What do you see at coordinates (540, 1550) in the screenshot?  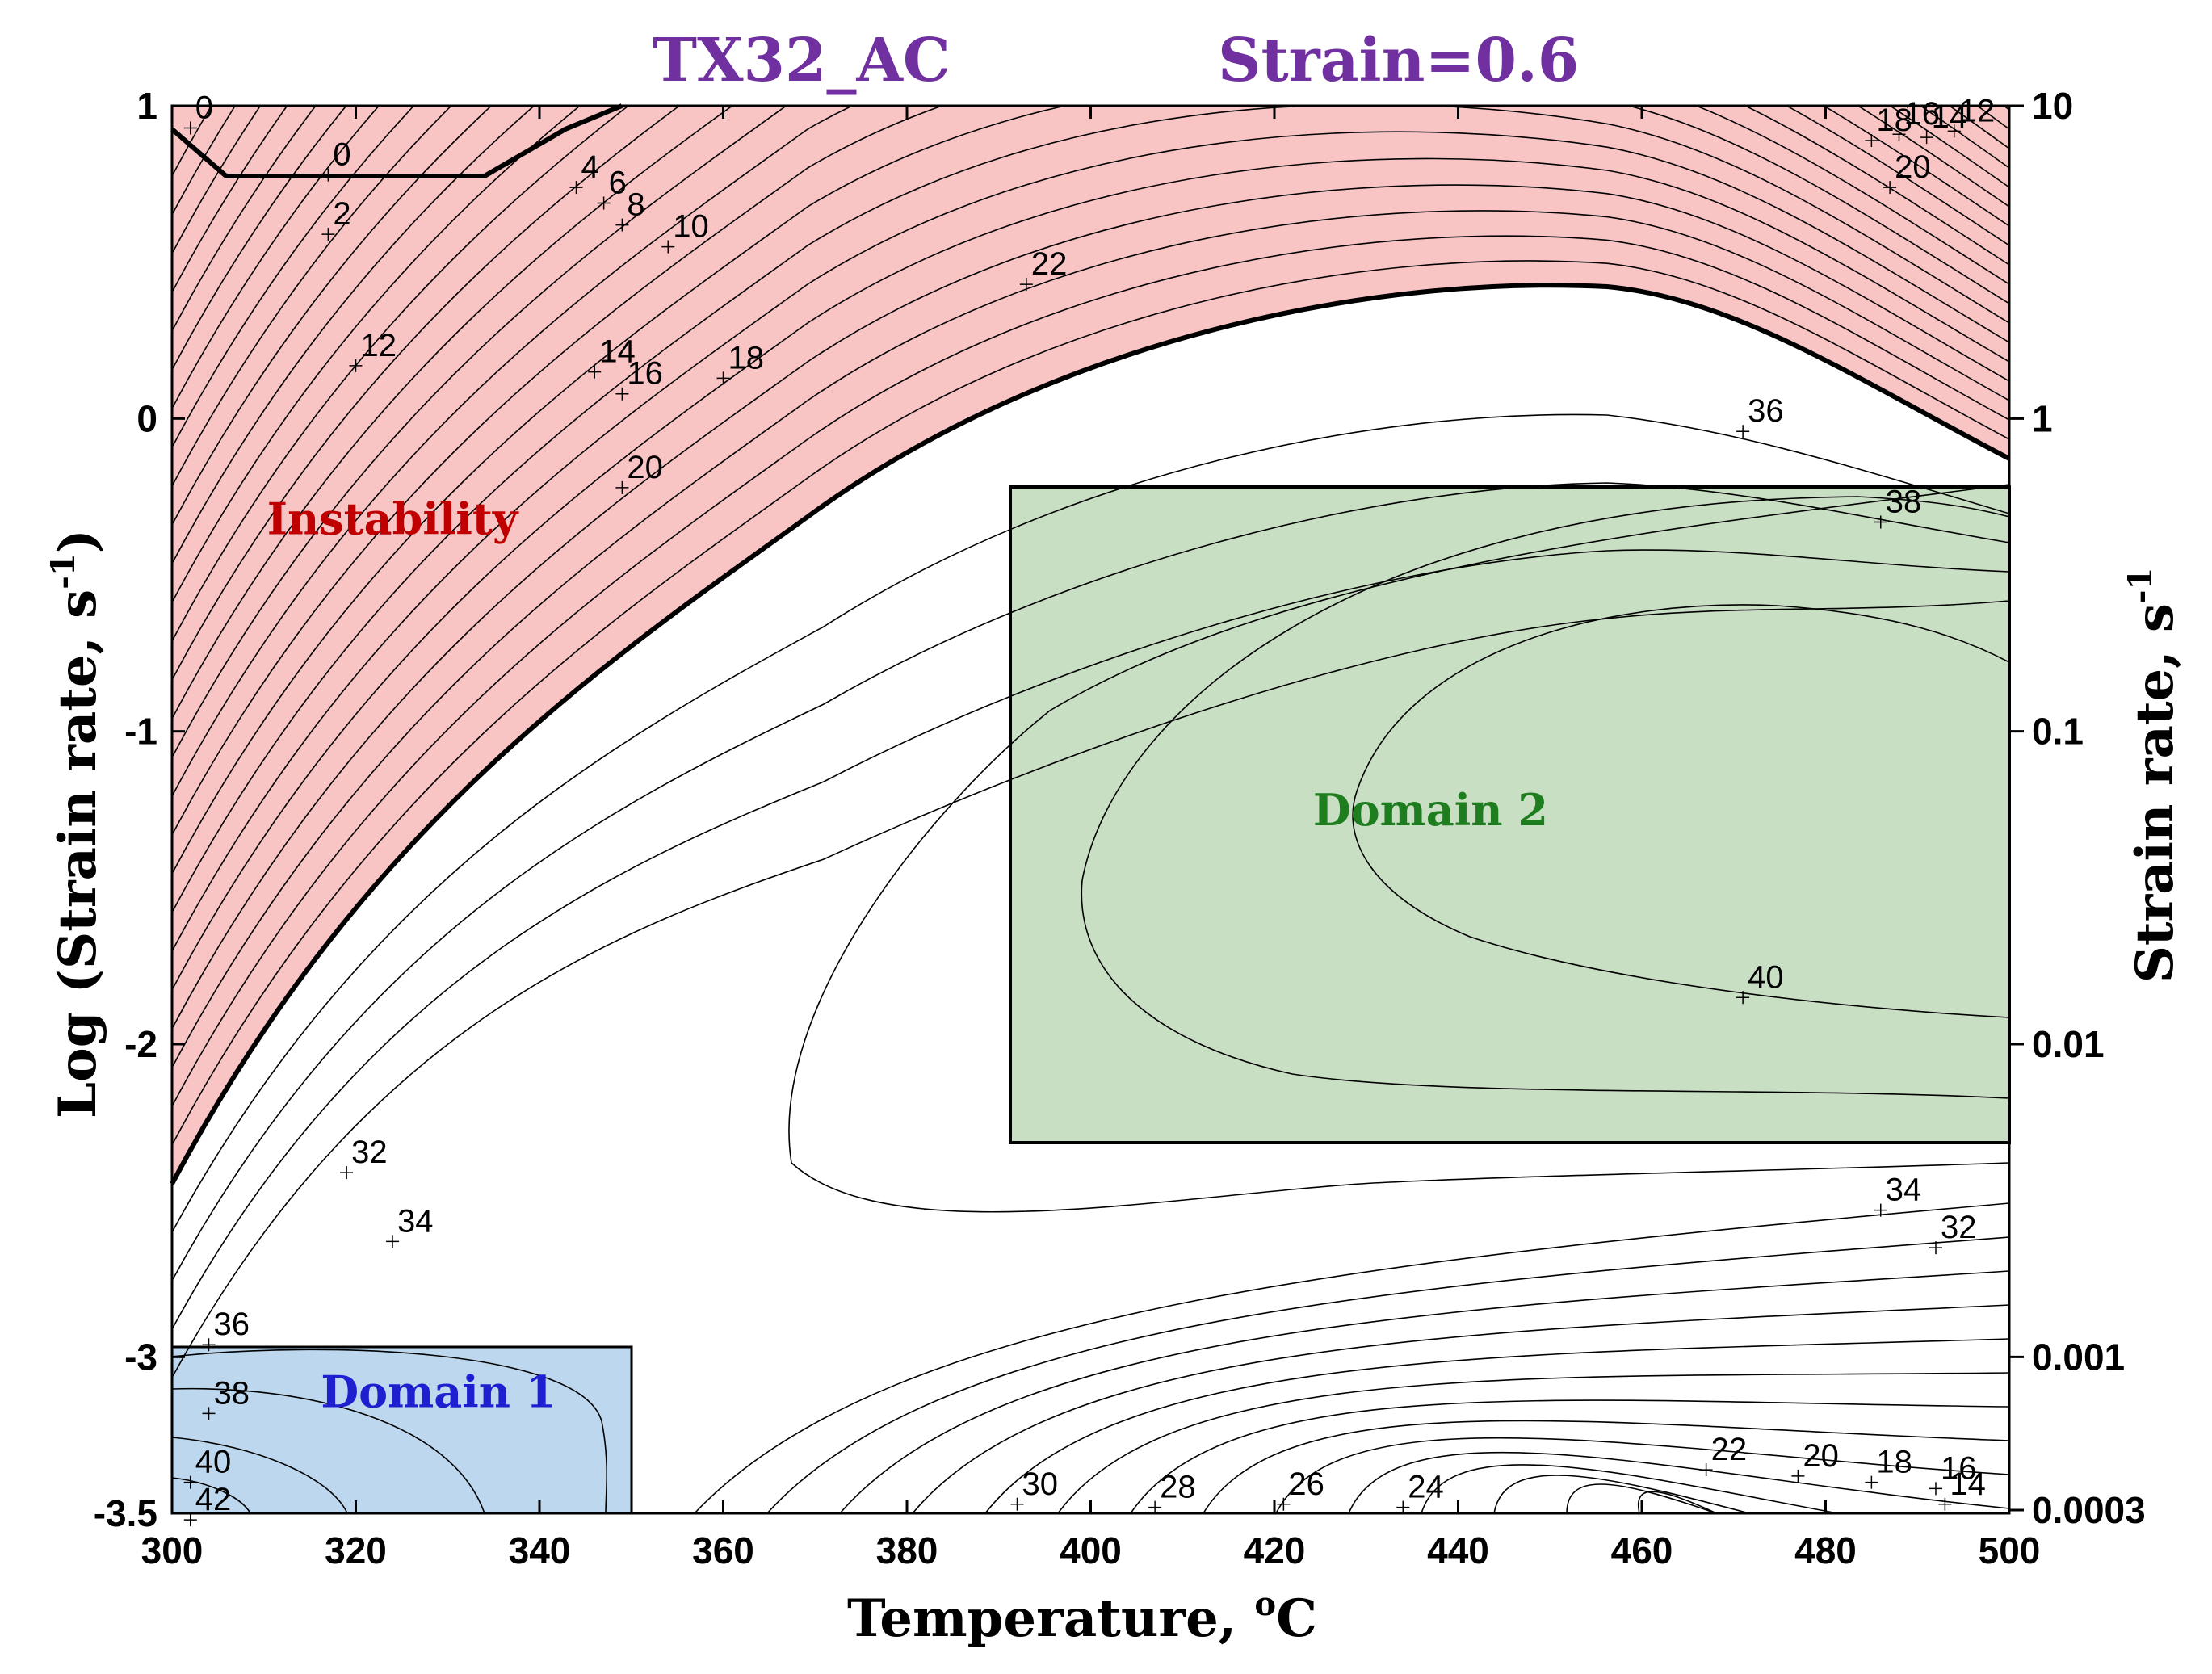 I see `x-tick-label: 340` at bounding box center [540, 1550].